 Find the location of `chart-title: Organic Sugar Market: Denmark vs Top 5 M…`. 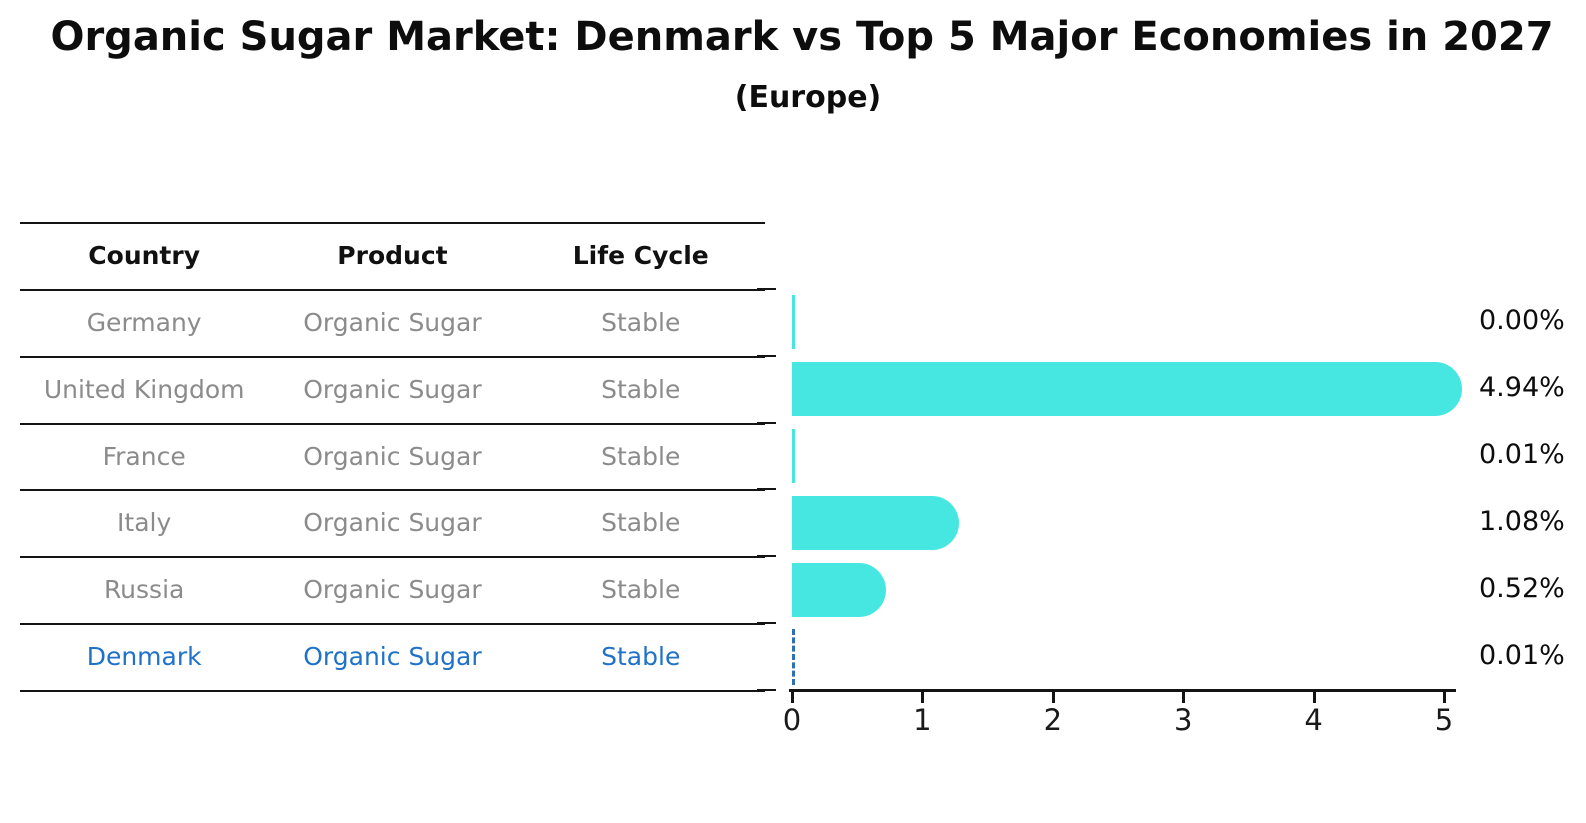

chart-title: Organic Sugar Market: Denmark vs Top 5 M… is located at coordinates (802, 37).